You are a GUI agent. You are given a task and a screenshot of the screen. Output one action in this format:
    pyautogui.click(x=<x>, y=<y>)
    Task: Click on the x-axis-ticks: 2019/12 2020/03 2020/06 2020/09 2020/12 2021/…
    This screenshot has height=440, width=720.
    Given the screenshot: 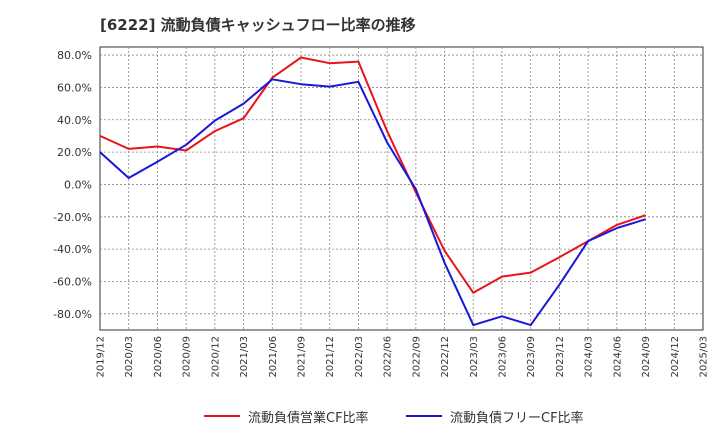 What is the action you would take?
    pyautogui.click(x=403, y=357)
    